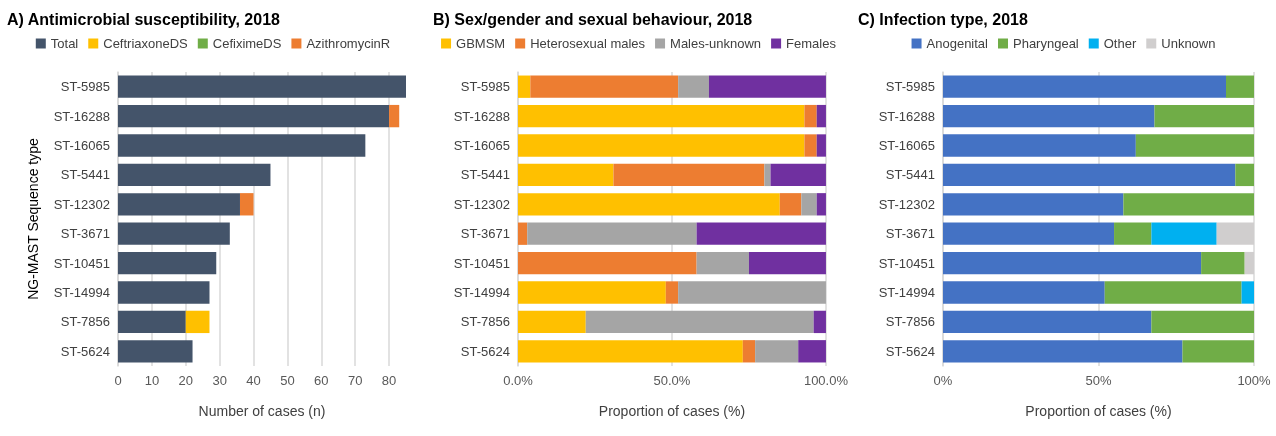 This screenshot has height=436, width=1276. I want to click on chart-title: A) Antimicrobial susceptibility, 2018, so click(144, 19).